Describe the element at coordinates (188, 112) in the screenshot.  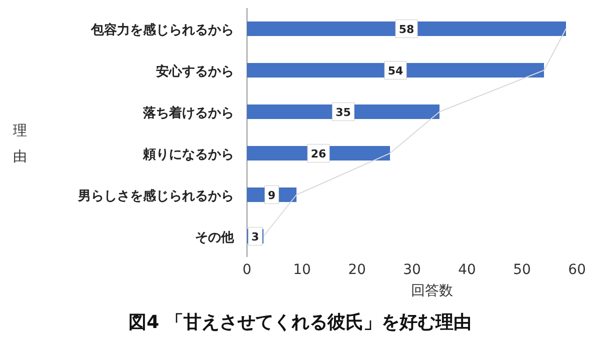
I see `y-tick-label: 落ち着けるから` at that location.